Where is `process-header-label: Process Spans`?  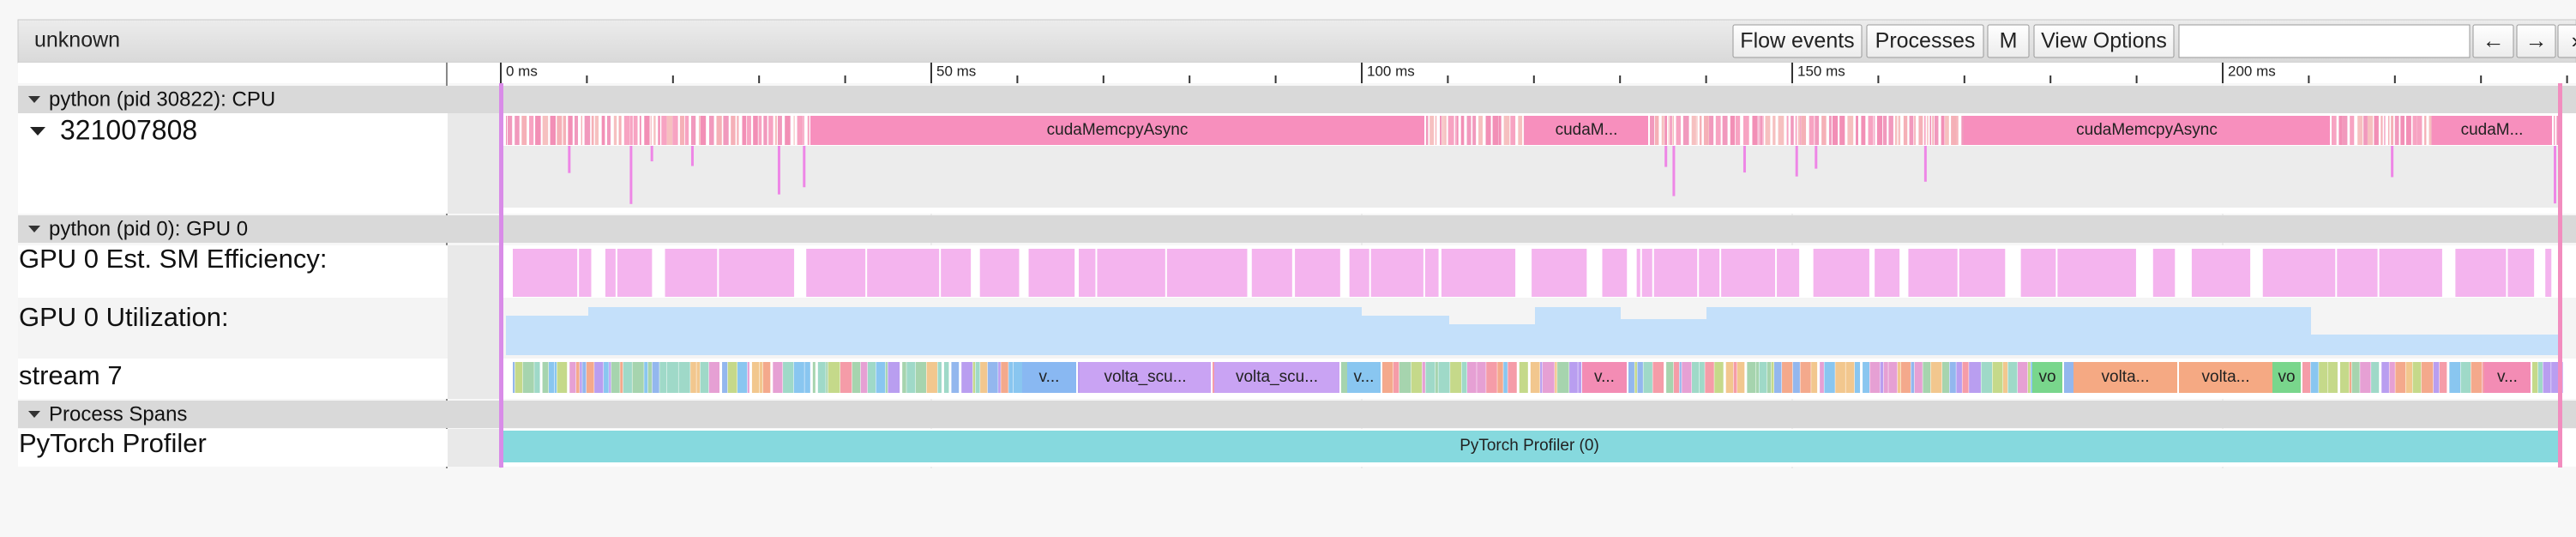
process-header-label: Process Spans is located at coordinates (118, 413).